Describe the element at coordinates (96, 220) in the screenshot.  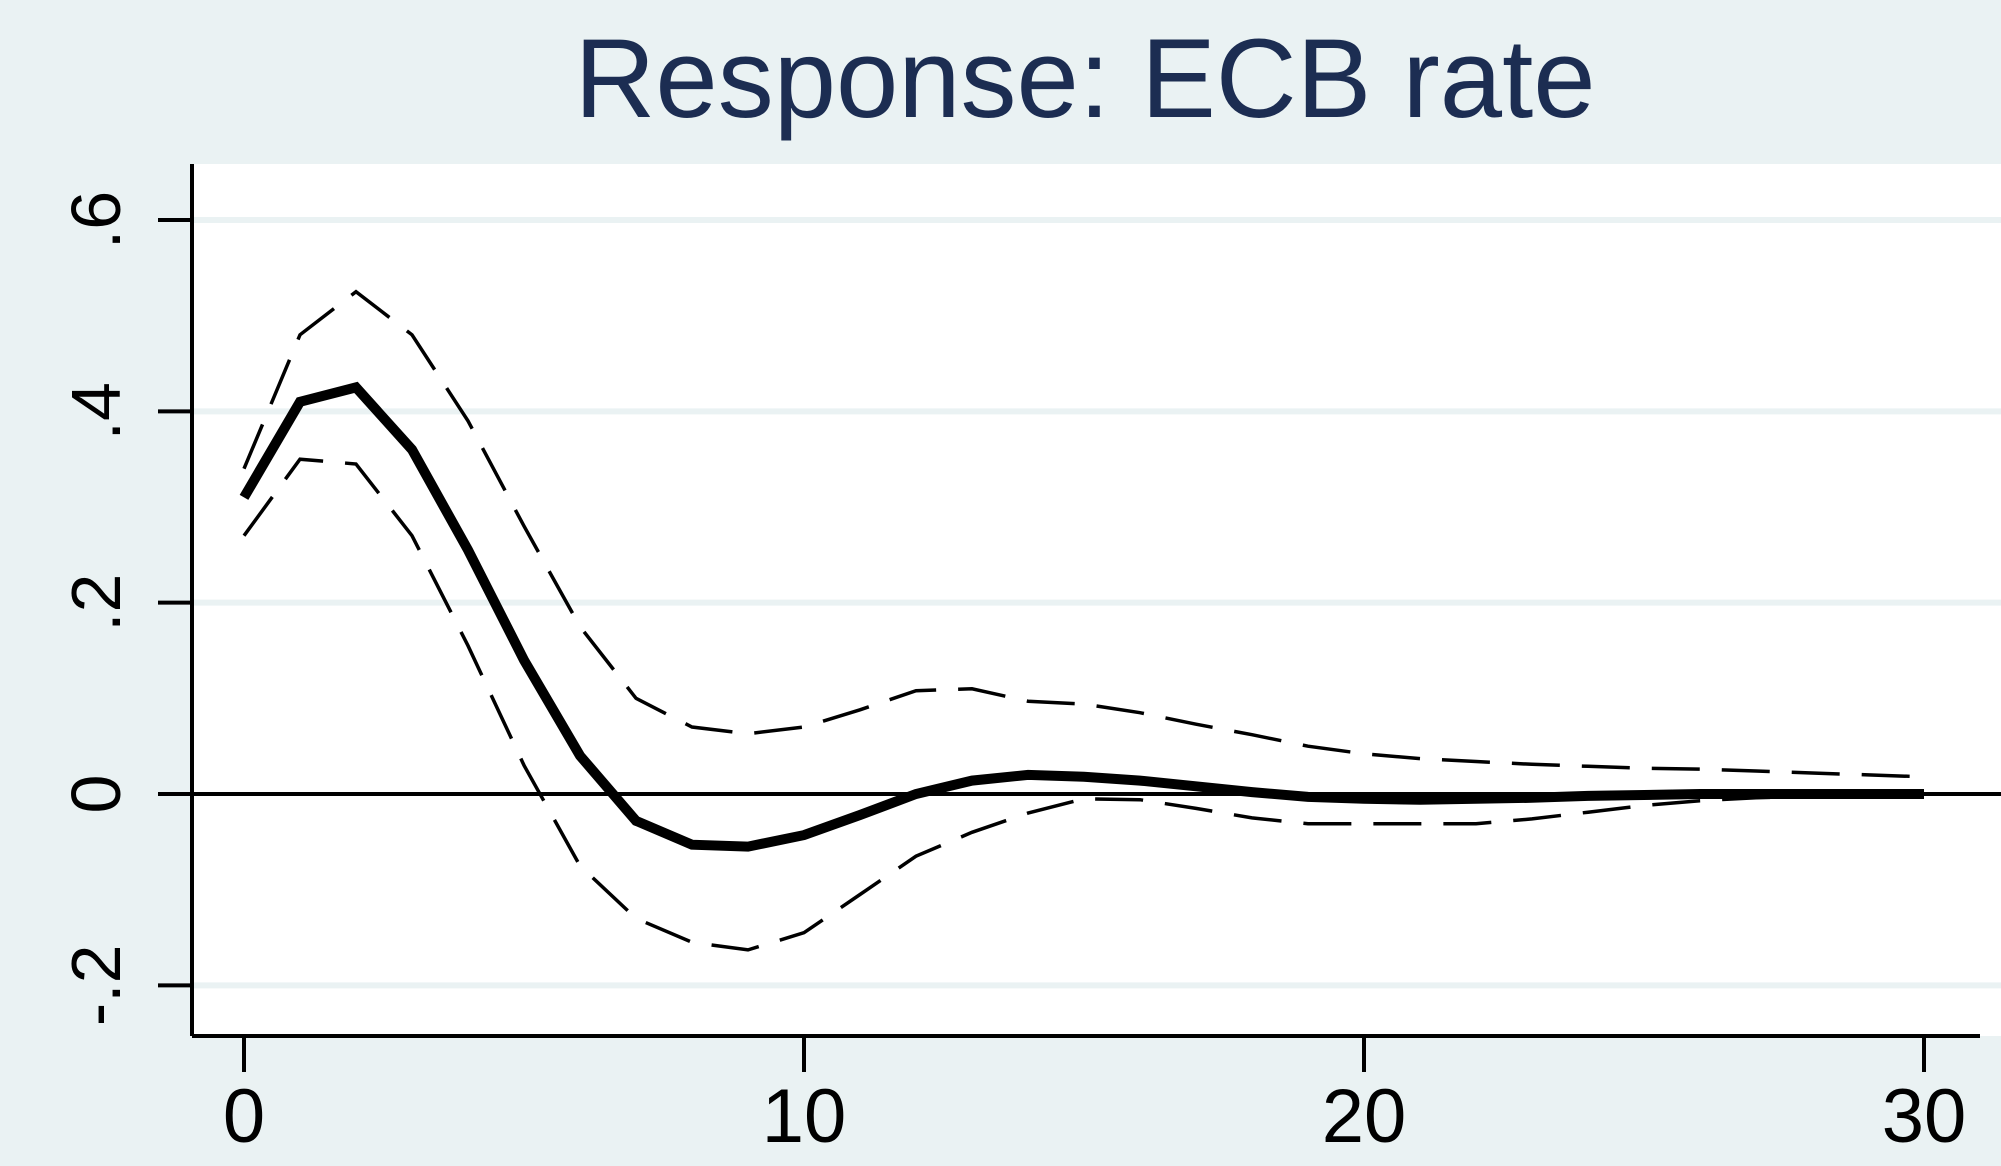
I see `y-tick-label-4: .6` at that location.